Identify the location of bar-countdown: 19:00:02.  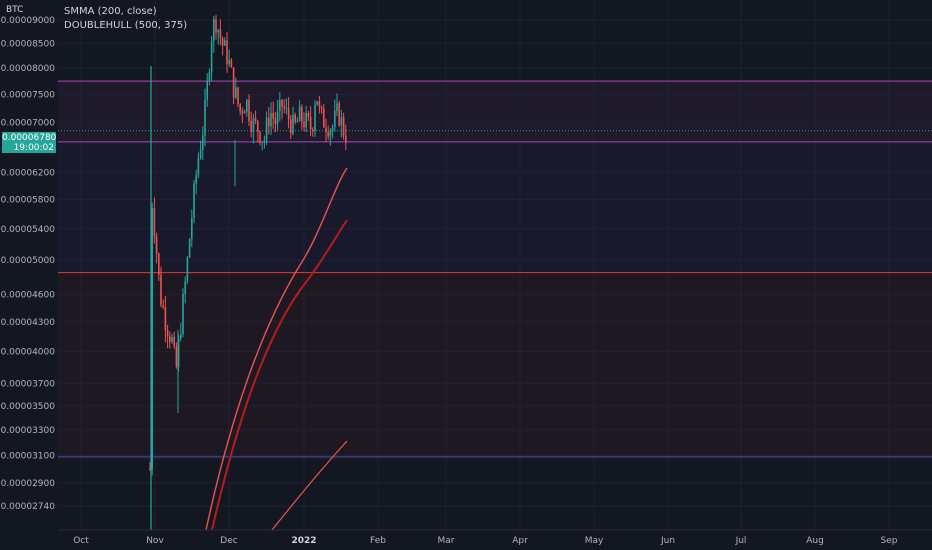
(33, 148).